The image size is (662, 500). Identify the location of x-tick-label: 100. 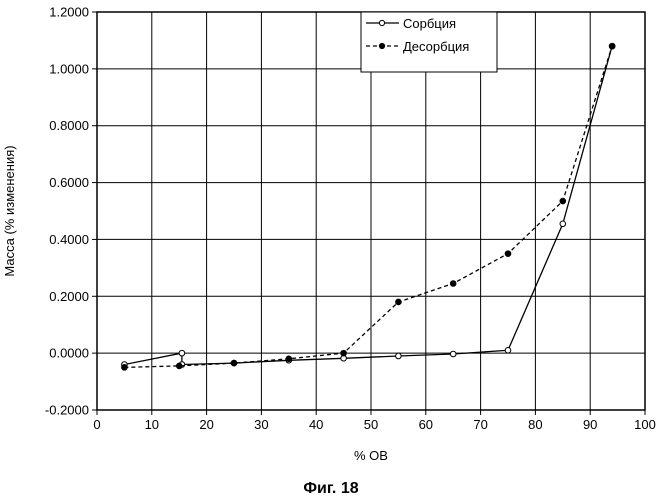
(645, 424).